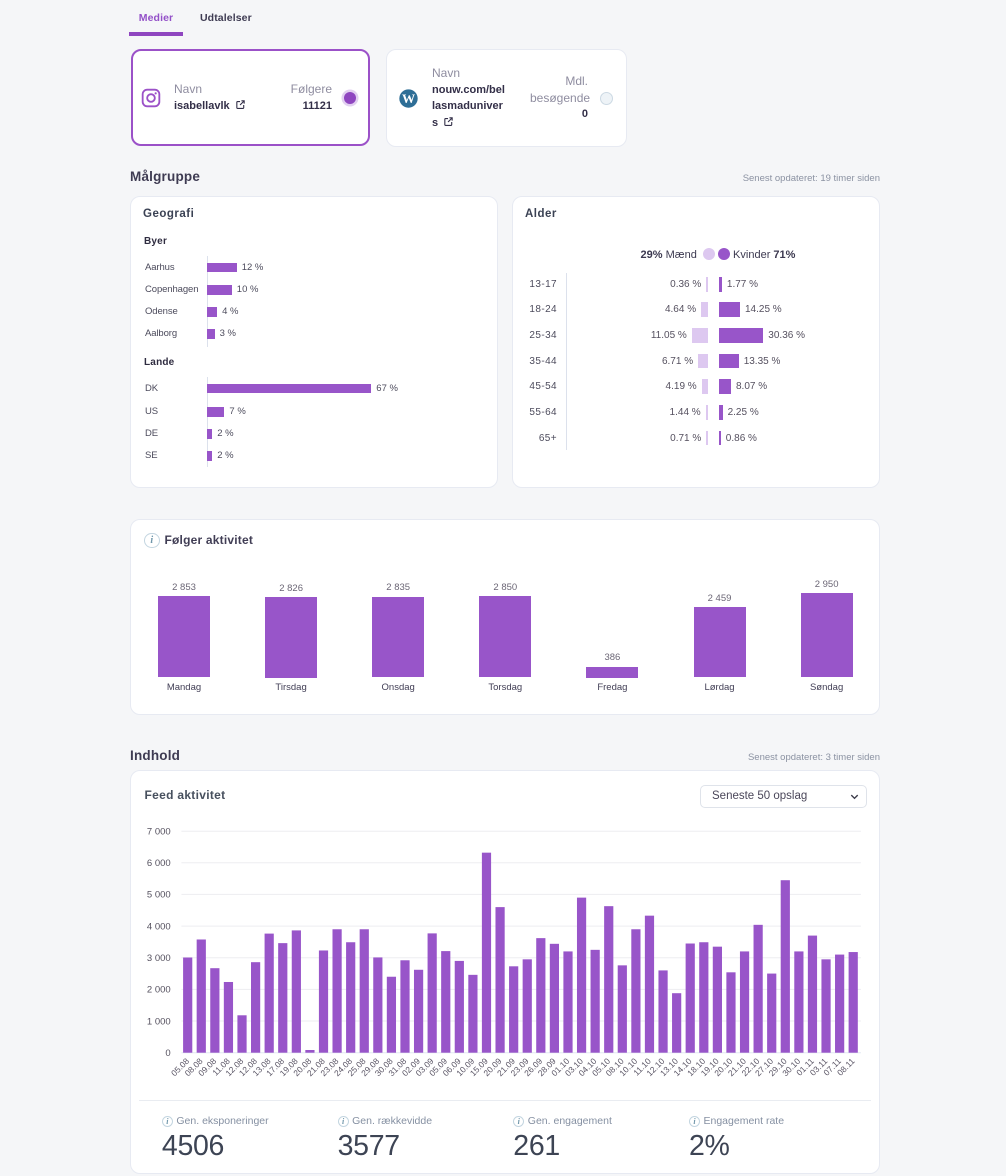 The width and height of the screenshot is (1006, 1176). Describe the element at coordinates (159, 863) in the screenshot. I see `svg-text: 6 000` at that location.